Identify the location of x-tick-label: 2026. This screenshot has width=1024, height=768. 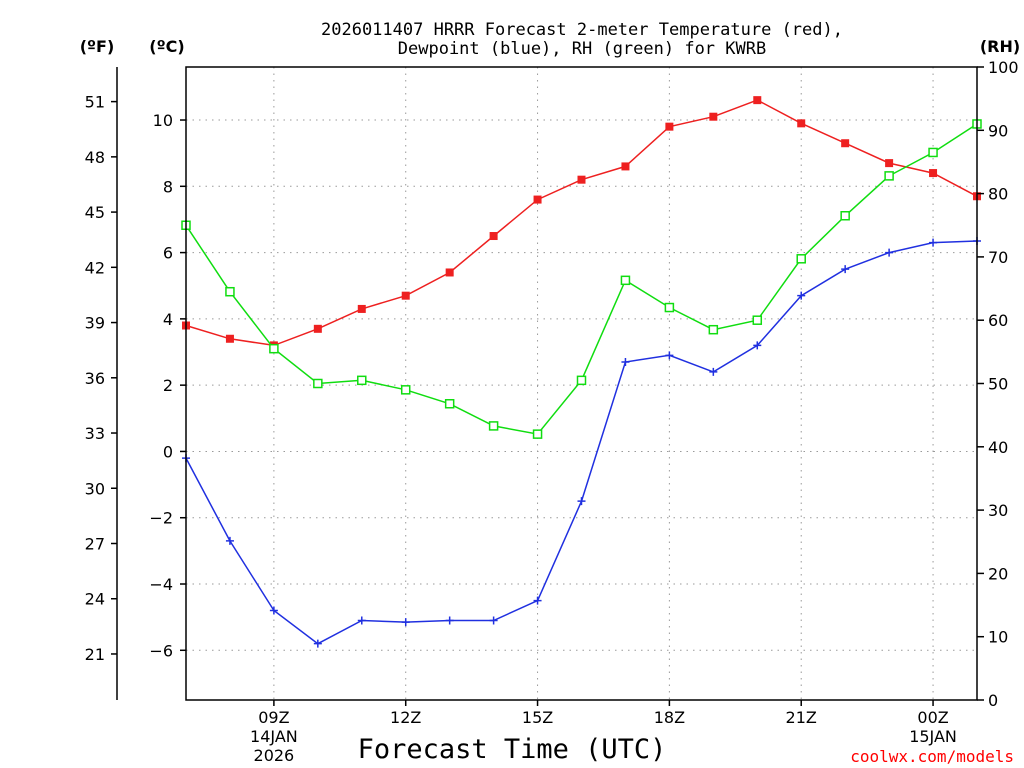
(274, 755).